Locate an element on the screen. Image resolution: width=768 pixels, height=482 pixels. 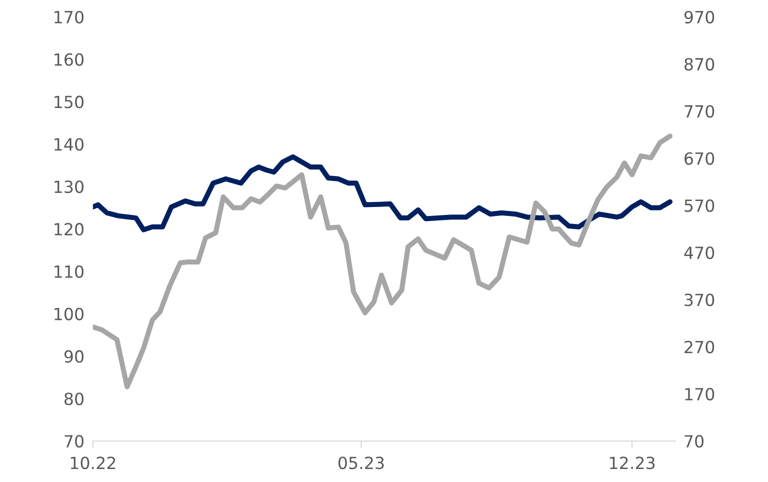
y-tick-label: 70 is located at coordinates (74, 441).